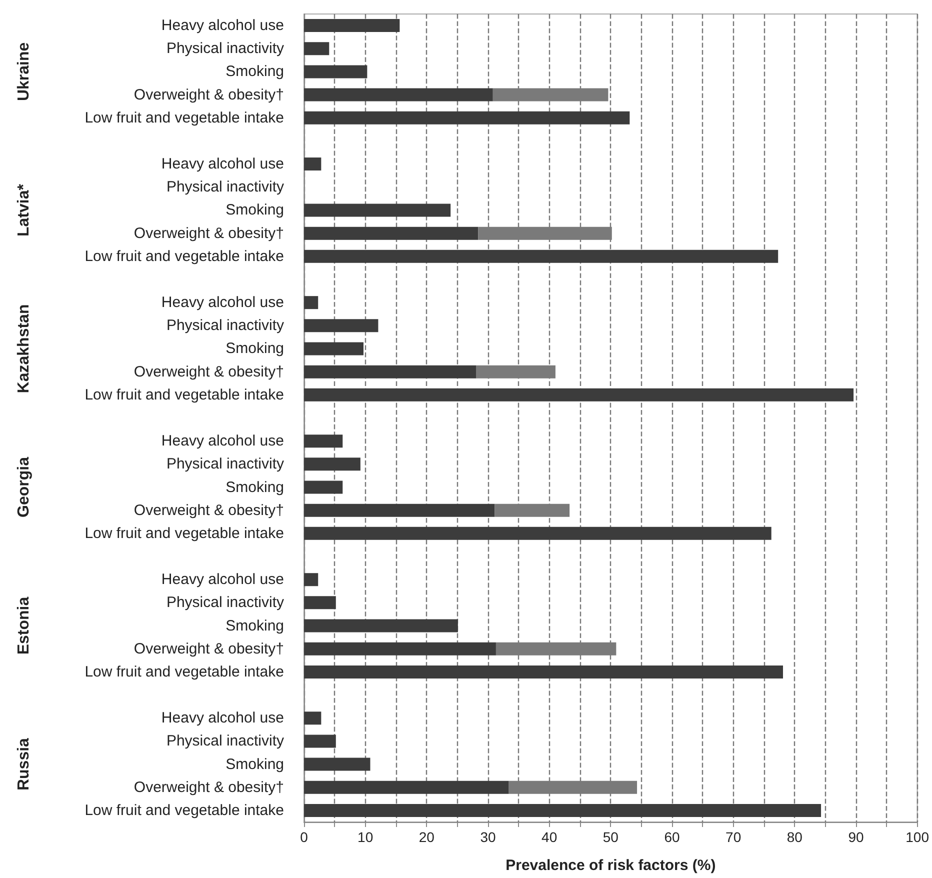  I want to click on text: Estonia, so click(24, 625).